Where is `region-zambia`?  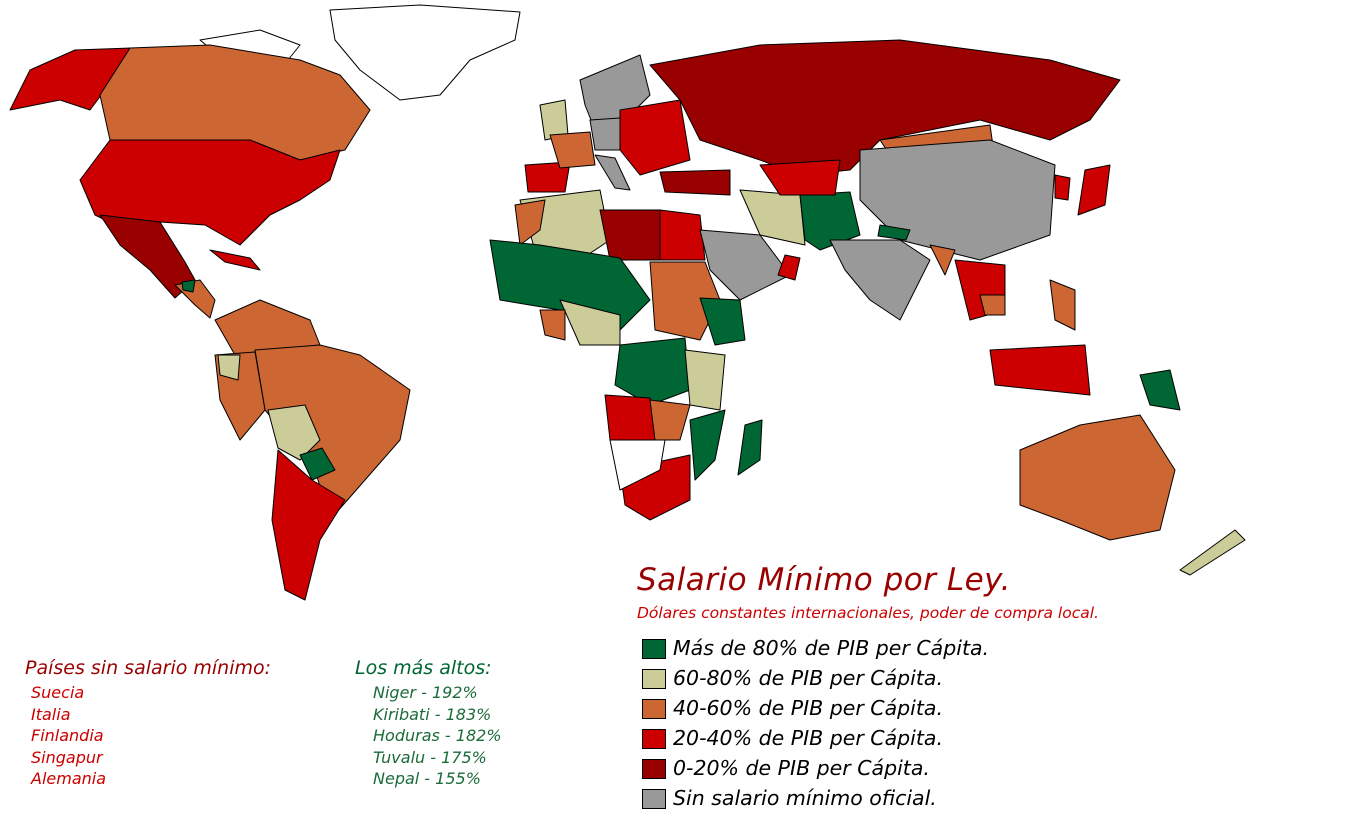 region-zambia is located at coordinates (670, 420).